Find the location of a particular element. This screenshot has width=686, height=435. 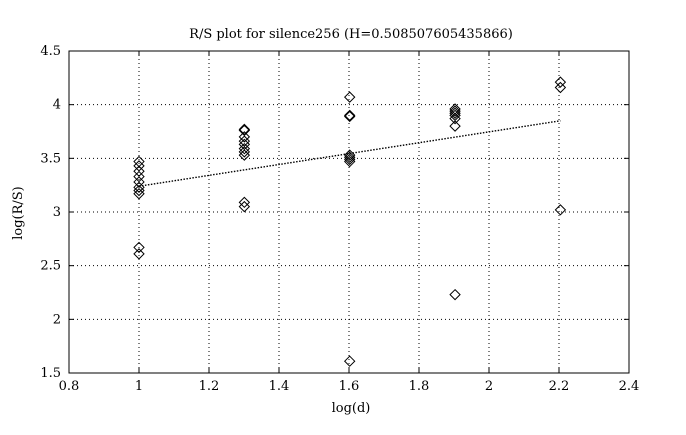

y-tick-label: 1.5 is located at coordinates (50, 373).